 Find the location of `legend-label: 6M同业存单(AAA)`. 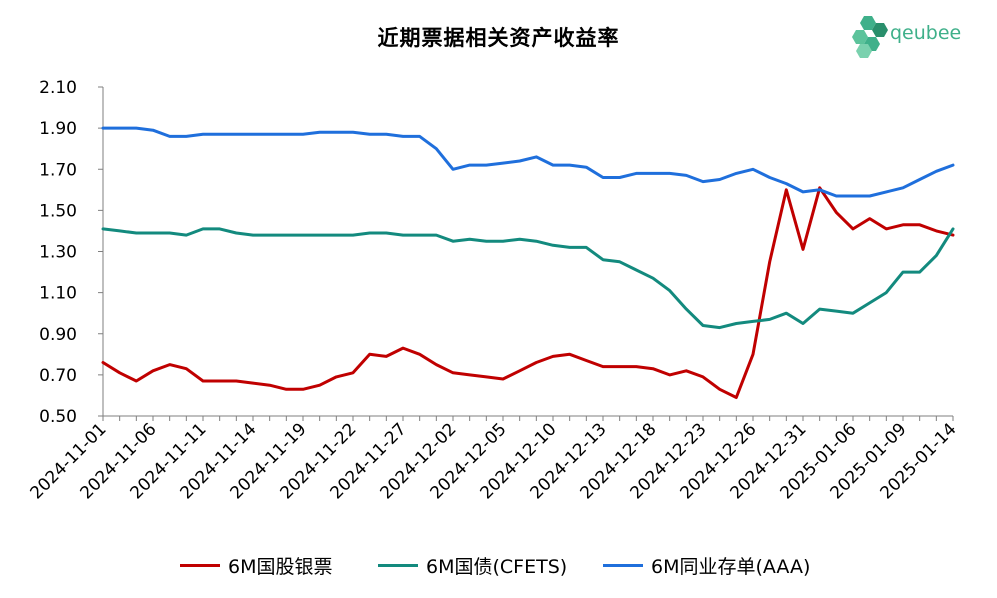

legend-label: 6M同业存单(AAA) is located at coordinates (731, 566).